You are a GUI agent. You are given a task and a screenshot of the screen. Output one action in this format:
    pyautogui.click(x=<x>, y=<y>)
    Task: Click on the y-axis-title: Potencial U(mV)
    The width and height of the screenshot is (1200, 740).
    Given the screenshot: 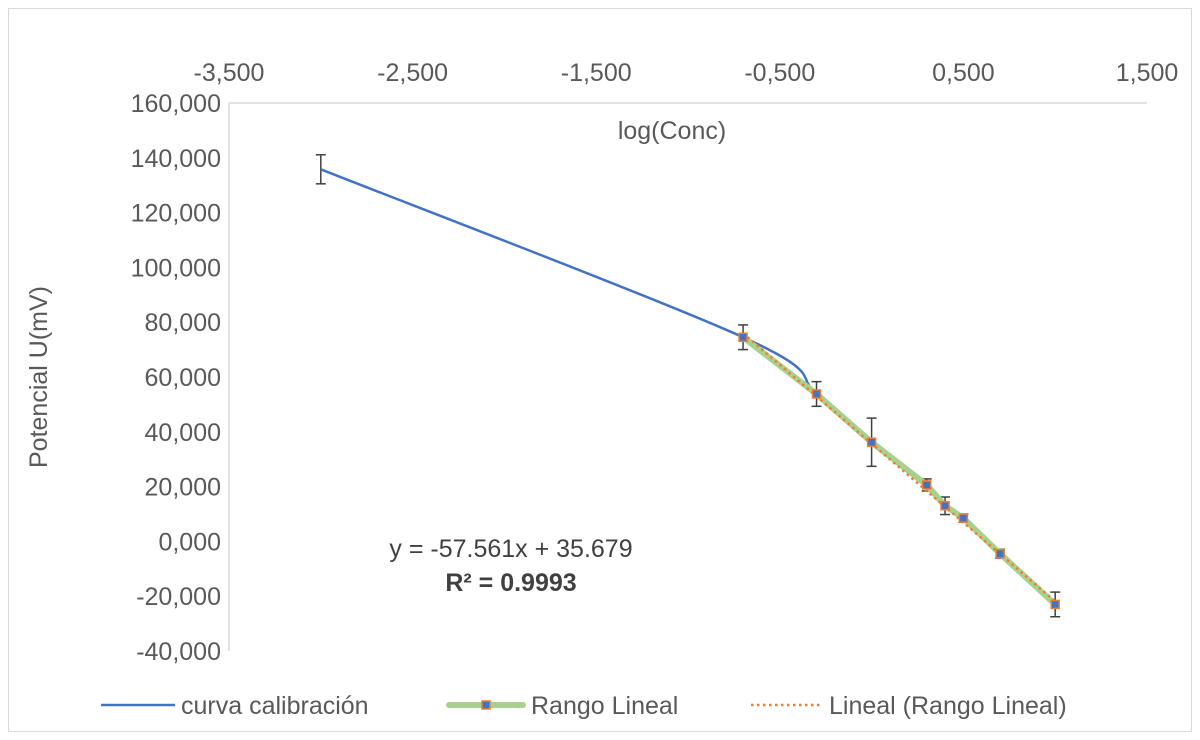 What is the action you would take?
    pyautogui.click(x=39, y=377)
    